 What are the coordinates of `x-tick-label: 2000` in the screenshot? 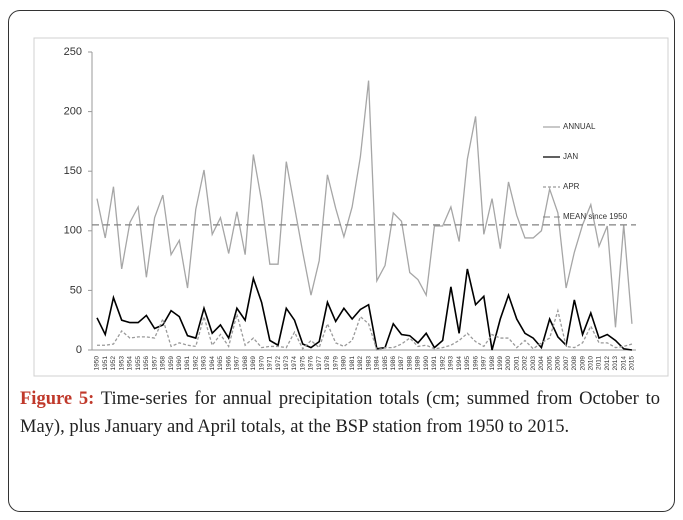 It's located at (508, 363).